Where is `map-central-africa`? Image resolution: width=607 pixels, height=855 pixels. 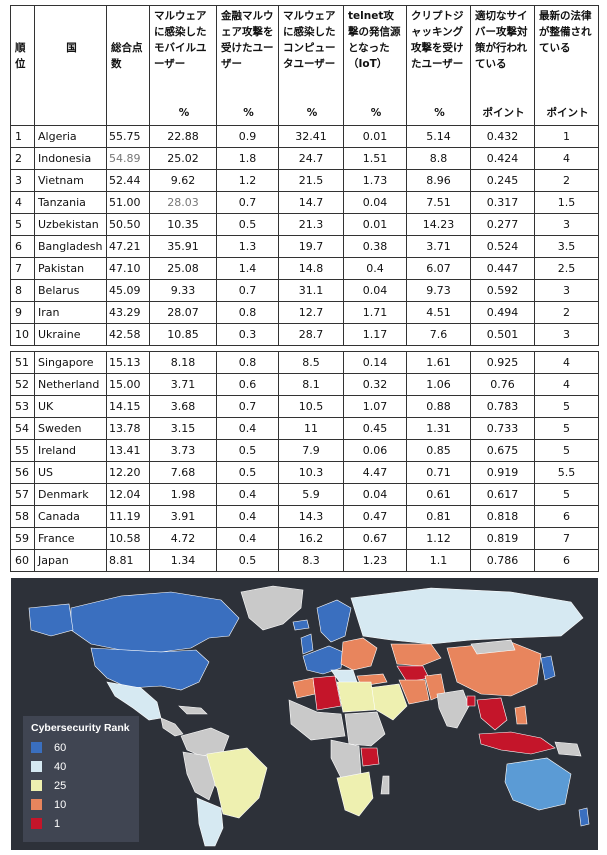 map-central-africa is located at coordinates (346, 759).